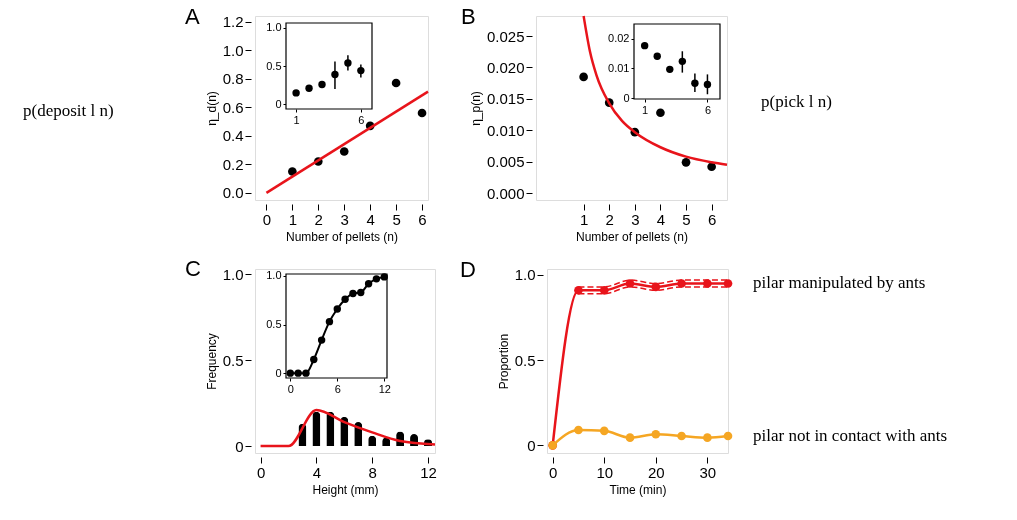 This screenshot has height=520, width=1017. What do you see at coordinates (839, 283) in the screenshot?
I see `series-label: pilar manipulated by ants` at bounding box center [839, 283].